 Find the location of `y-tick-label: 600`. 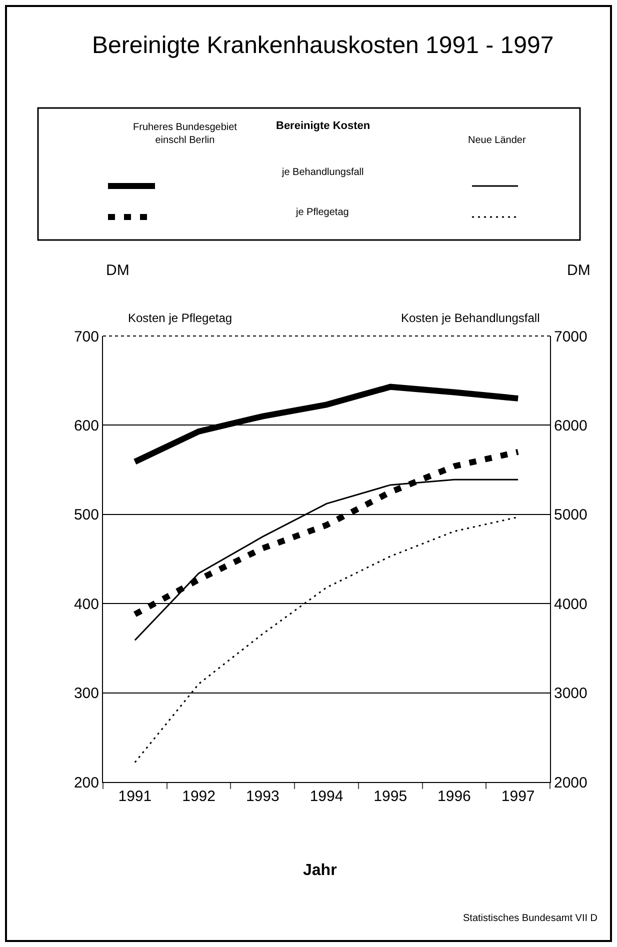

y-tick-label: 600 is located at coordinates (86, 425).